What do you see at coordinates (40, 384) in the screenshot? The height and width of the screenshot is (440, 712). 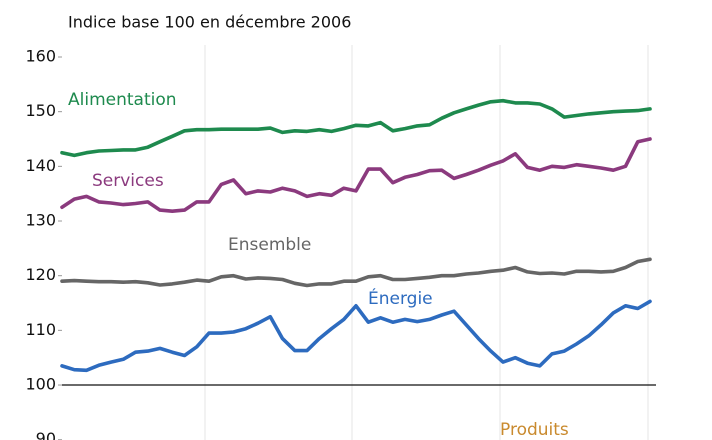 I see `y-tick-label: 100` at bounding box center [40, 384].